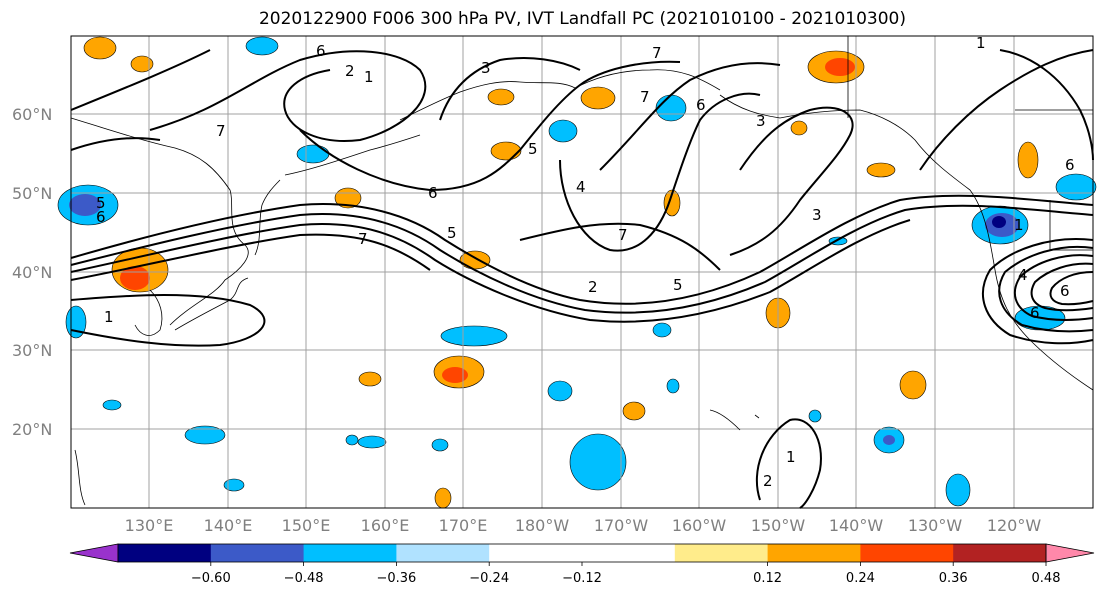  I want to click on colorbar, so click(582, 553).